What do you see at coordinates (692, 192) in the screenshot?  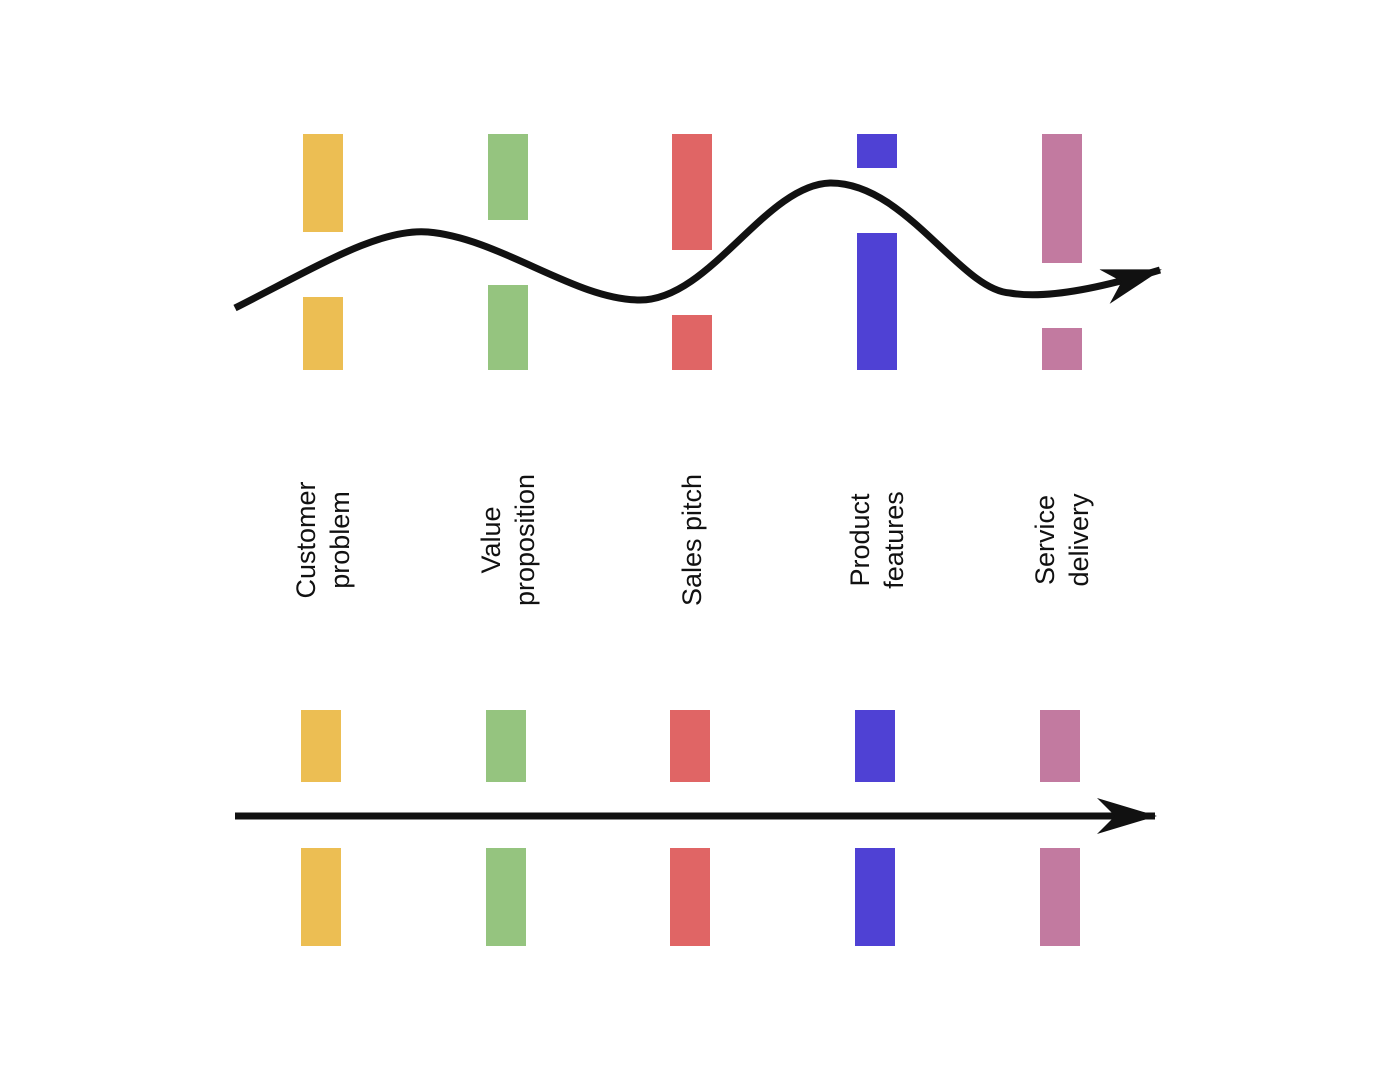 I see `top-bar-upper-sales-pitch` at bounding box center [692, 192].